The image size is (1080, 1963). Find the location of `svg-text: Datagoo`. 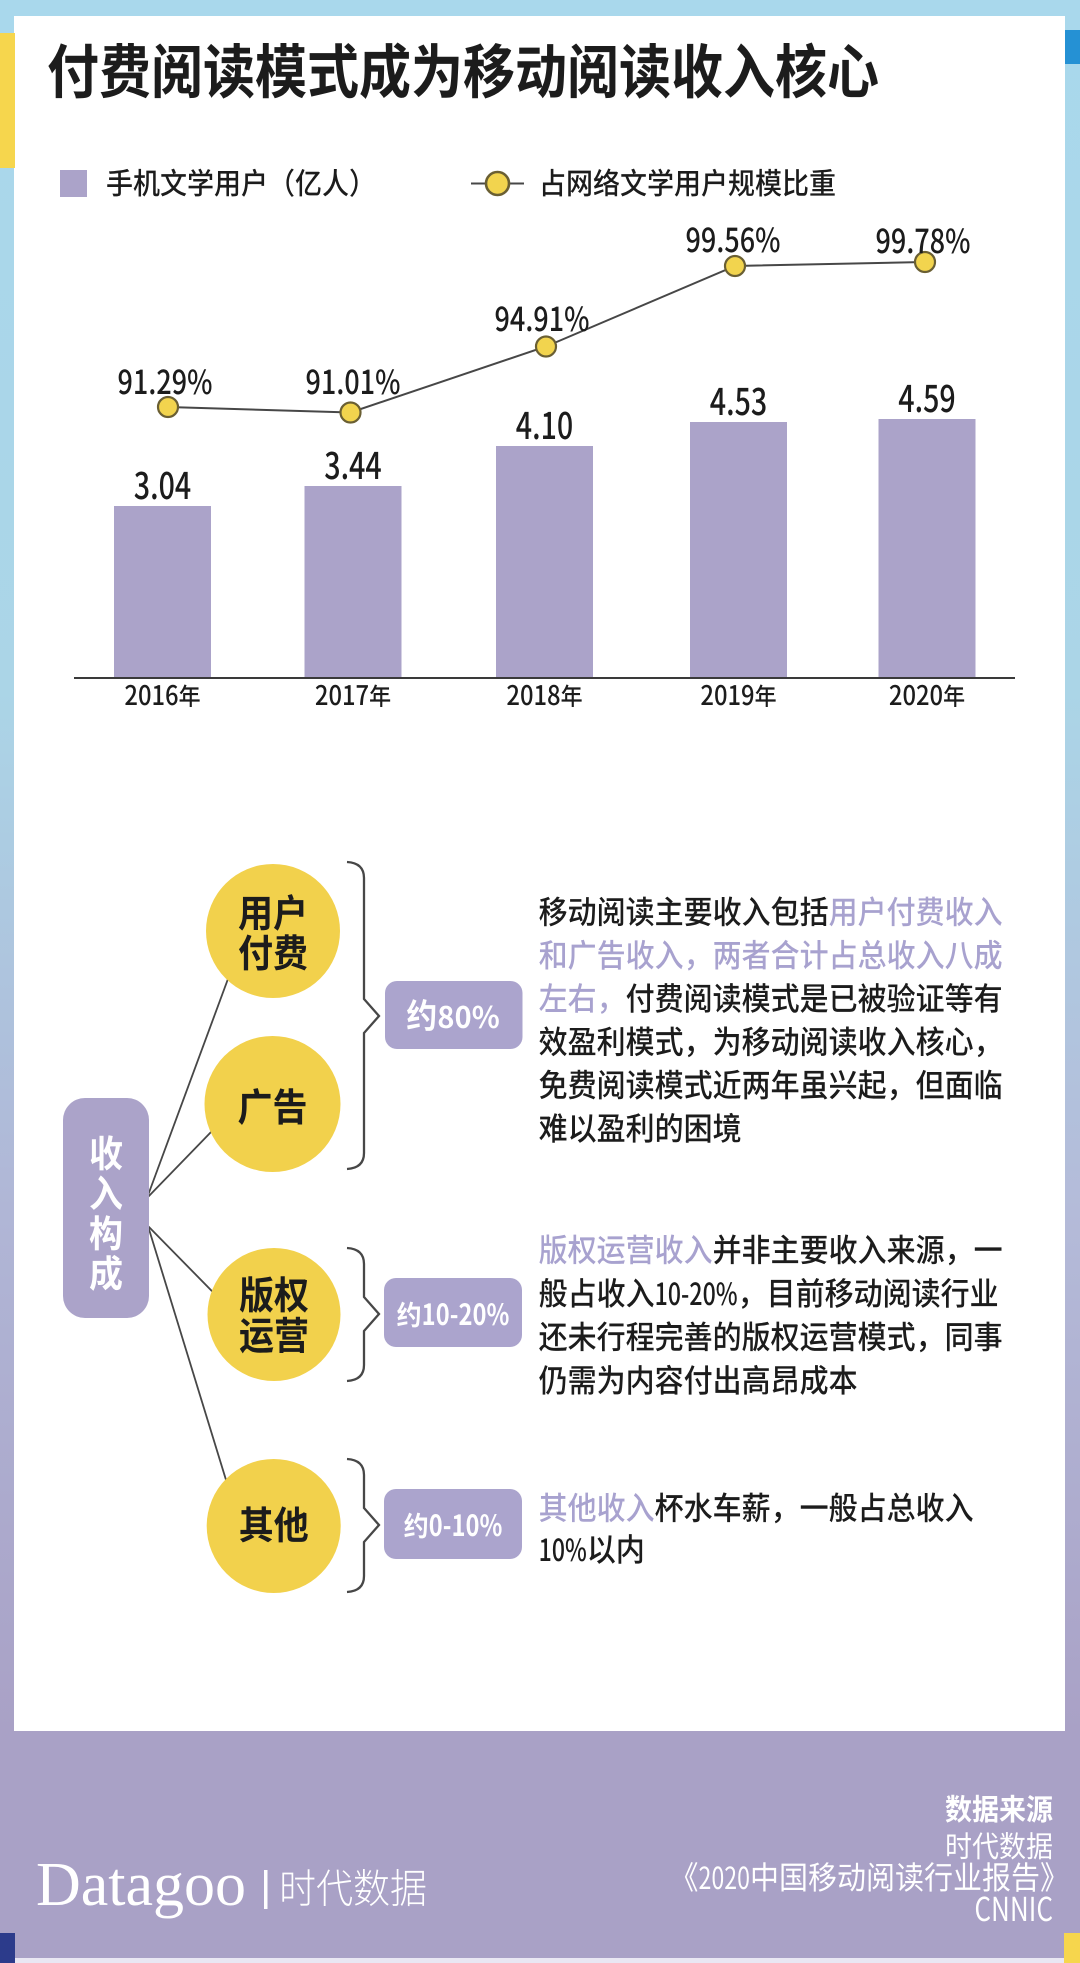

svg-text: Datagoo is located at coordinates (141, 1885).